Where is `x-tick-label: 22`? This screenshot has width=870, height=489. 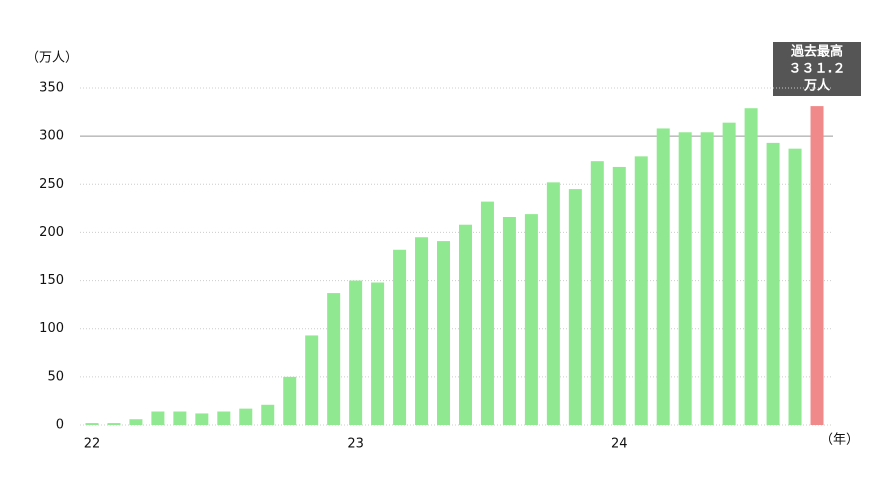
x-tick-label: 22 is located at coordinates (92, 444).